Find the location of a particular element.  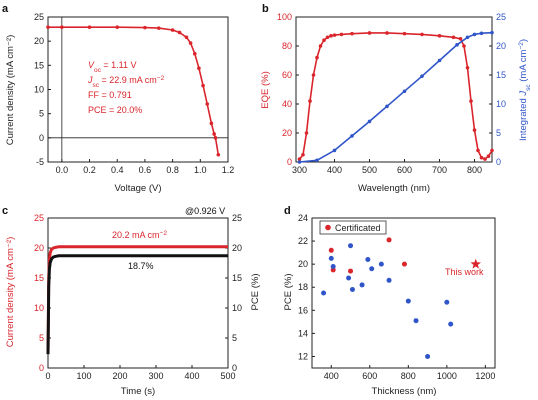

x-tick-label: 300 is located at coordinates (155, 376).